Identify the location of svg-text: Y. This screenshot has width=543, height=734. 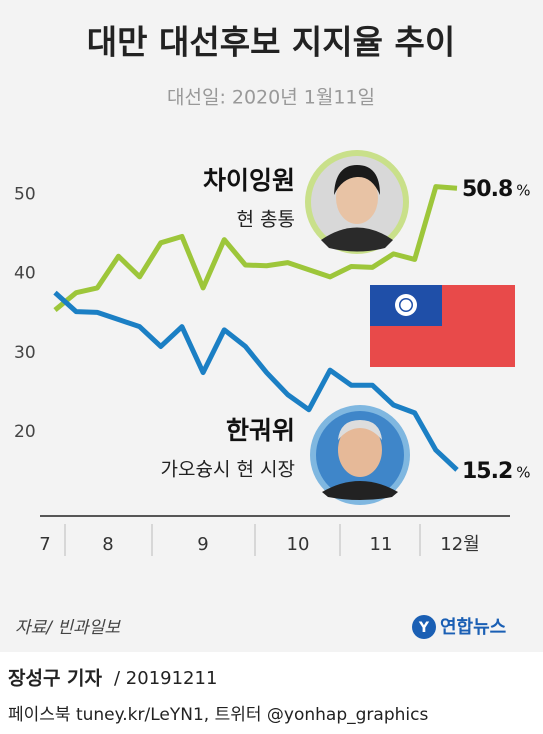
(424, 628).